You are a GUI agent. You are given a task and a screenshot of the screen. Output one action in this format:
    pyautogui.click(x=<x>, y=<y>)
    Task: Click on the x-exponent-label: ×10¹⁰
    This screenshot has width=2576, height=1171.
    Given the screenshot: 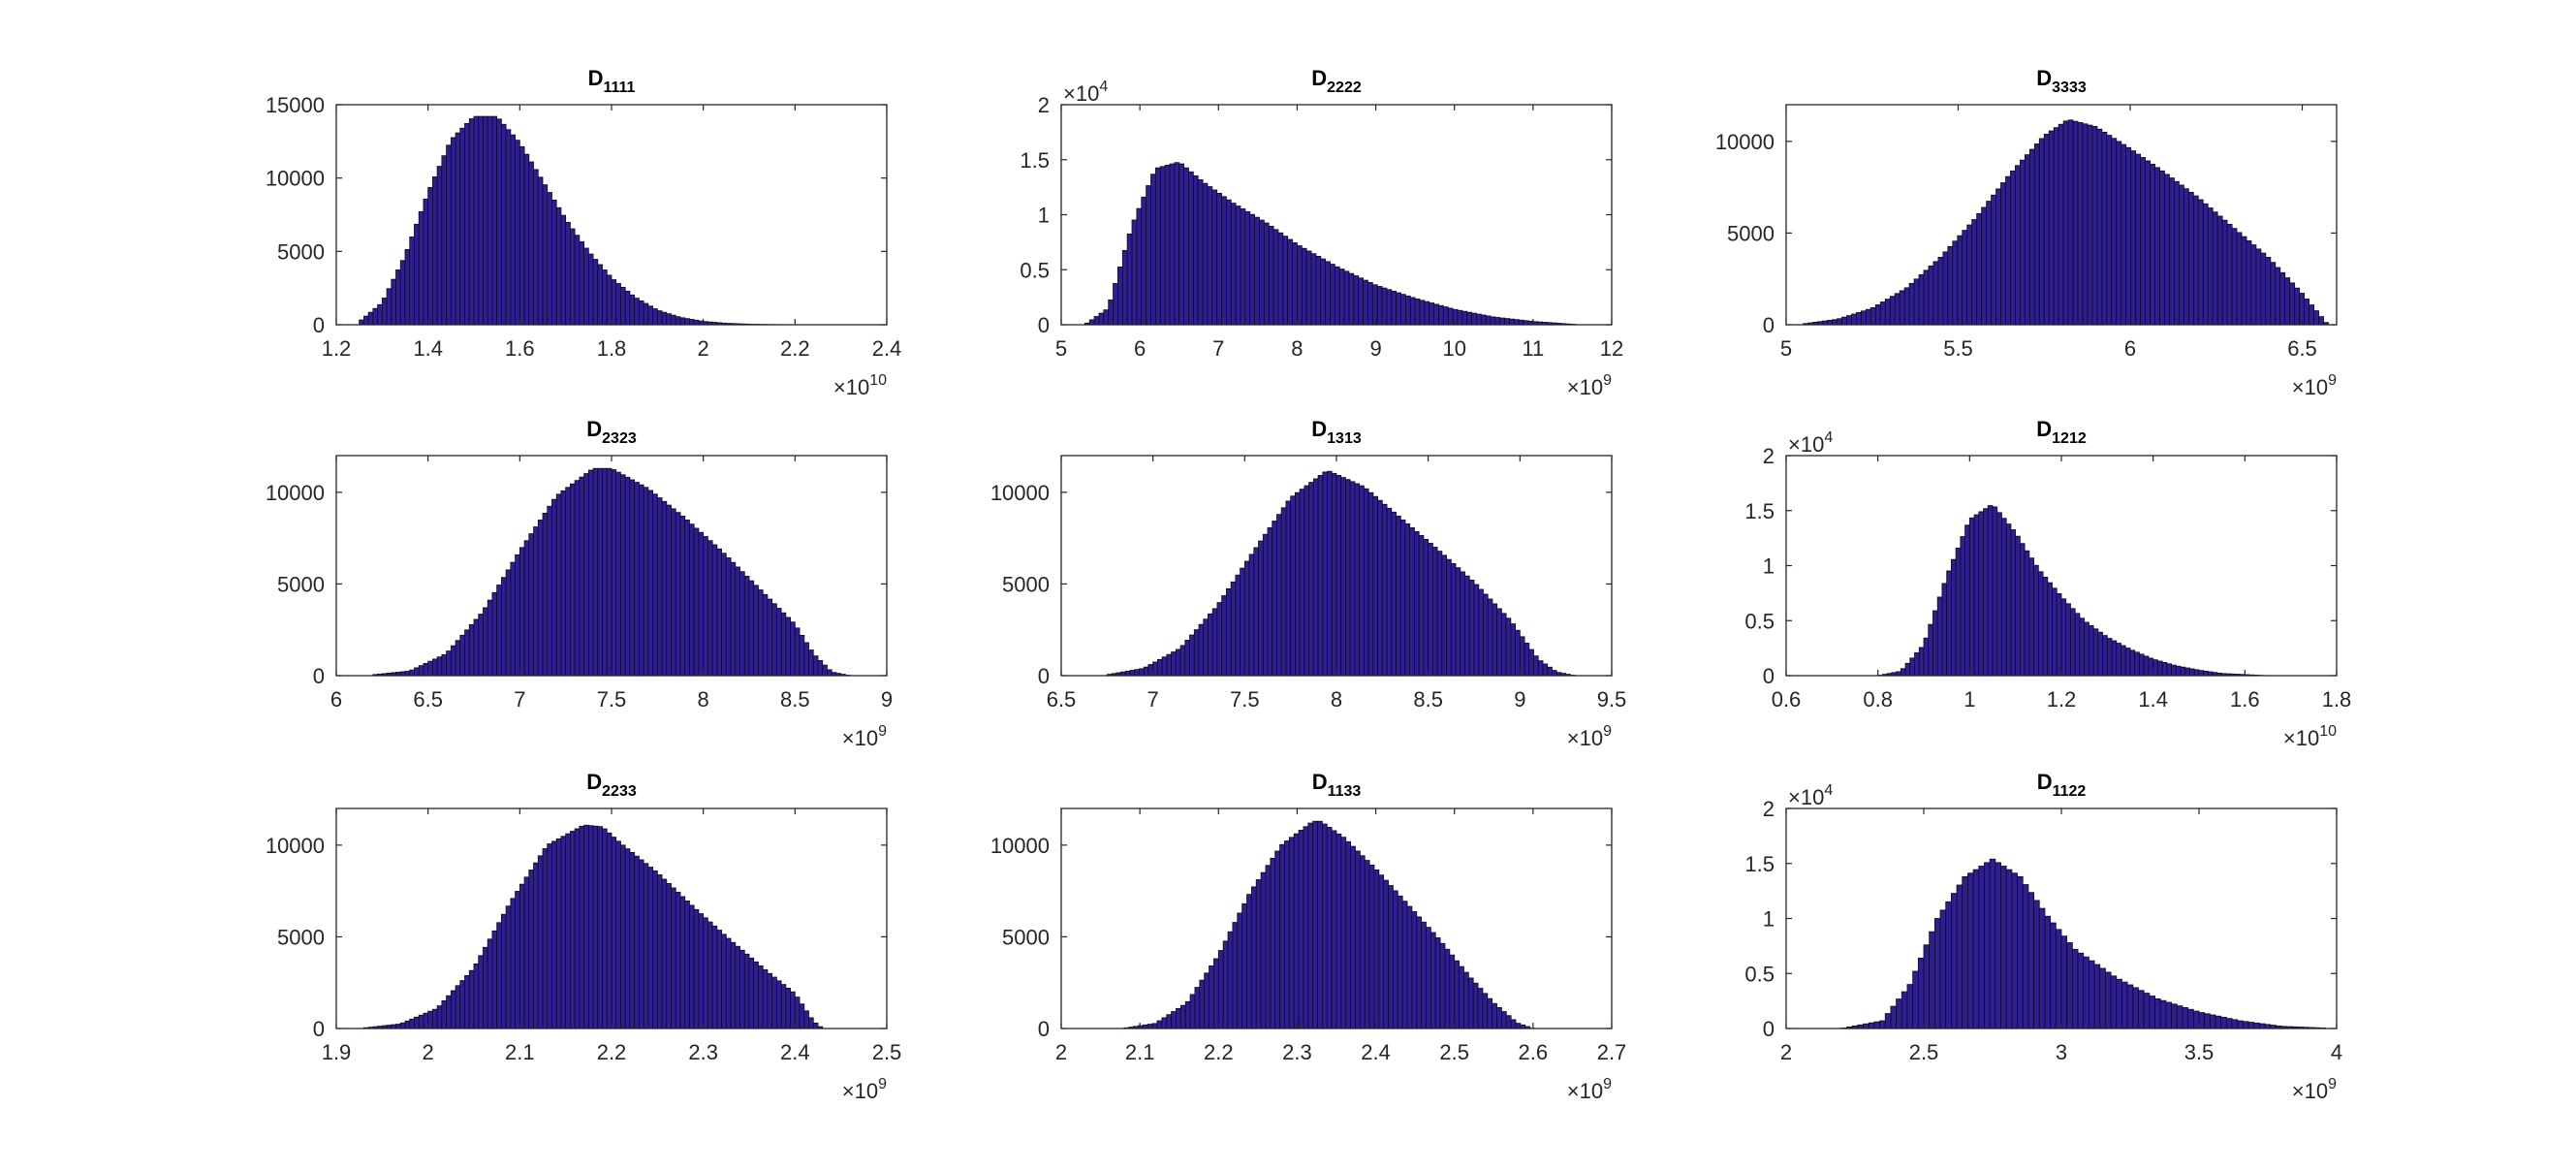 What is the action you would take?
    pyautogui.click(x=860, y=385)
    